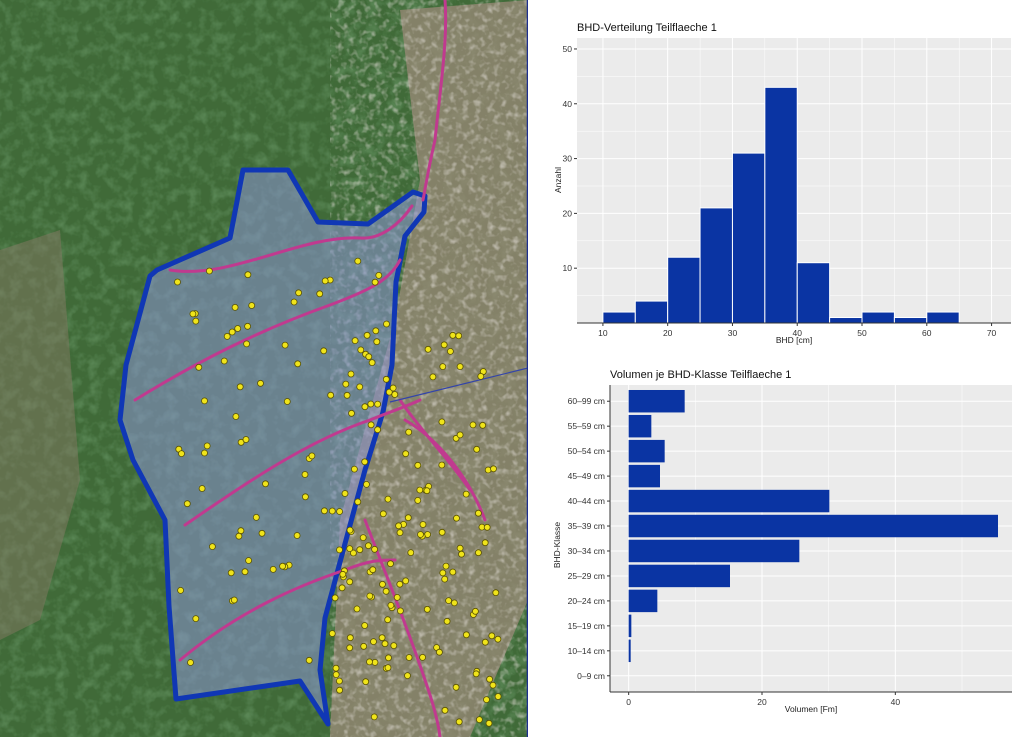 The width and height of the screenshot is (1036, 737). What do you see at coordinates (668, 333) in the screenshot?
I see `hist-x-tick-label: 20` at bounding box center [668, 333].